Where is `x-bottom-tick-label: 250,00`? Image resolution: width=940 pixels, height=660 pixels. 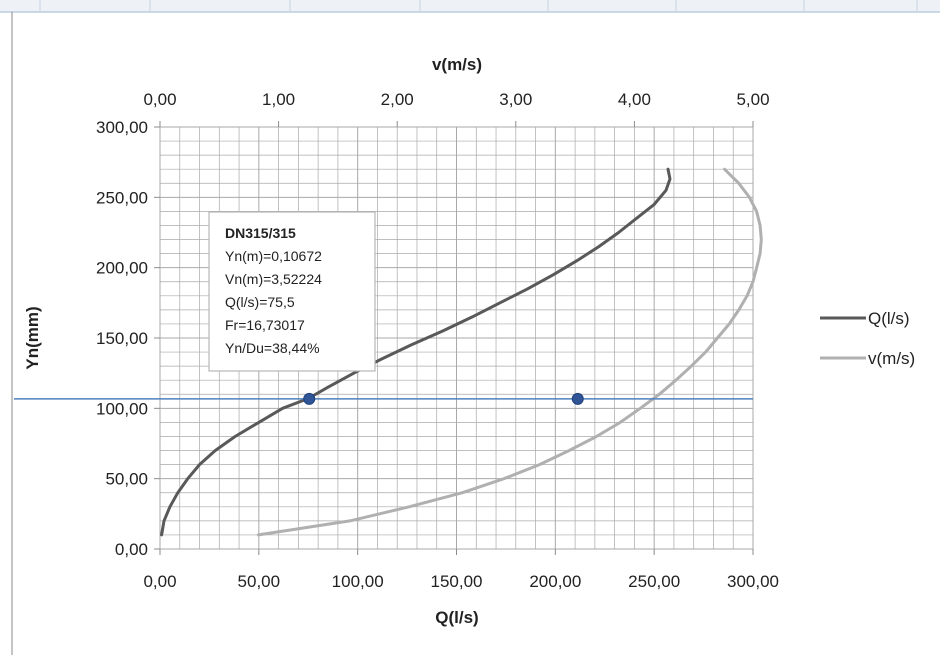
x-bottom-tick-label: 250,00 is located at coordinates (654, 581).